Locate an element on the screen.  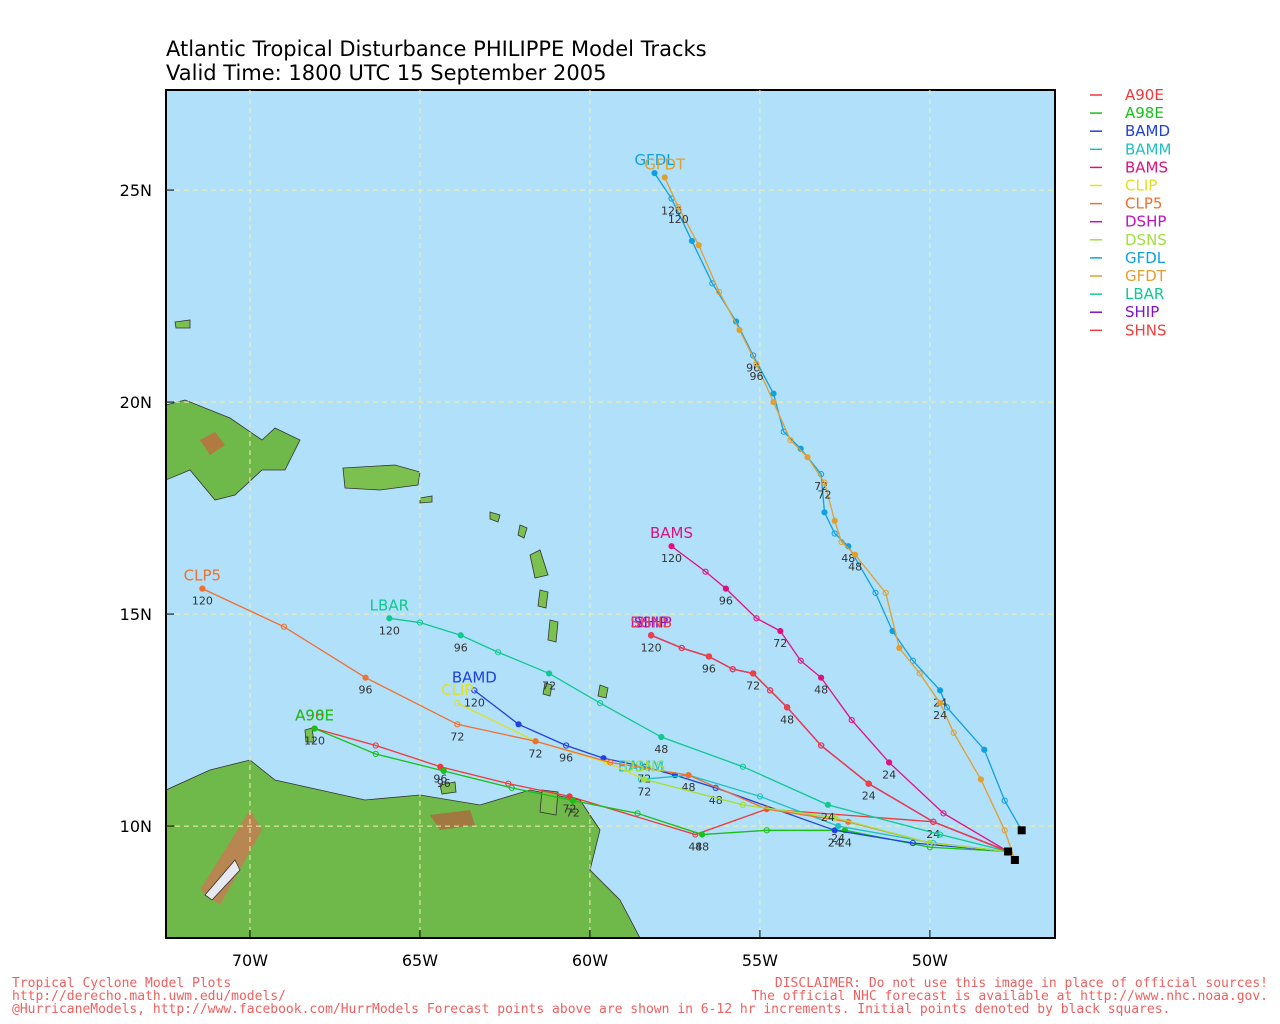
track-name: A90E is located at coordinates (314, 716).